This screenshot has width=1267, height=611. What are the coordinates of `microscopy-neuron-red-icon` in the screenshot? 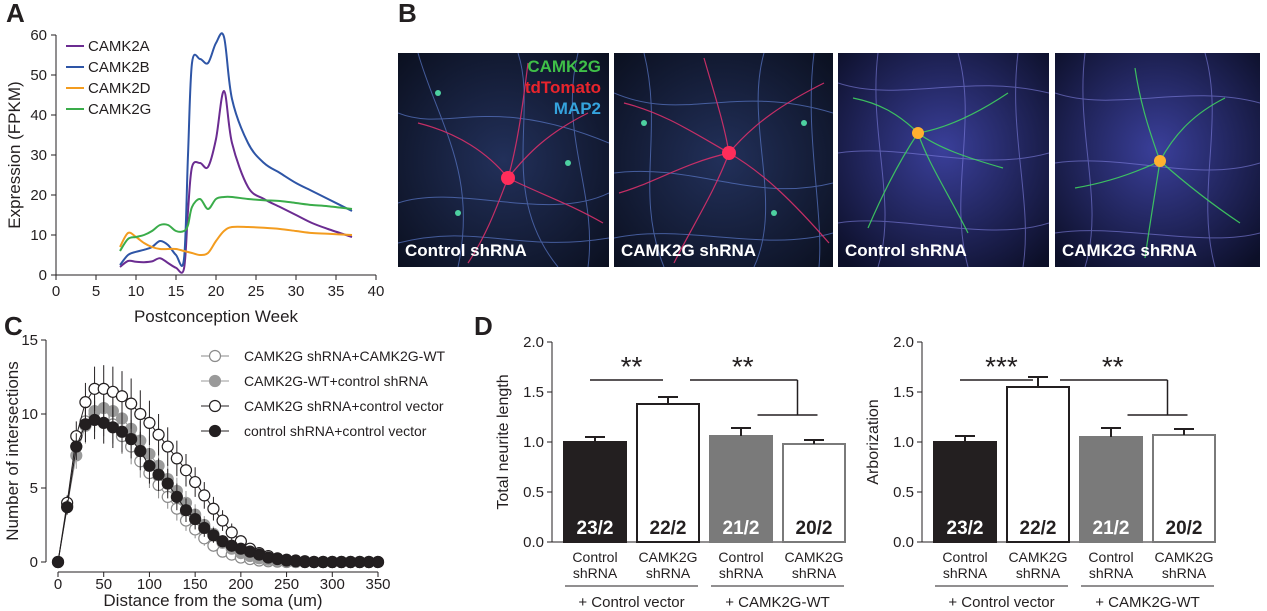 It's located at (723, 160).